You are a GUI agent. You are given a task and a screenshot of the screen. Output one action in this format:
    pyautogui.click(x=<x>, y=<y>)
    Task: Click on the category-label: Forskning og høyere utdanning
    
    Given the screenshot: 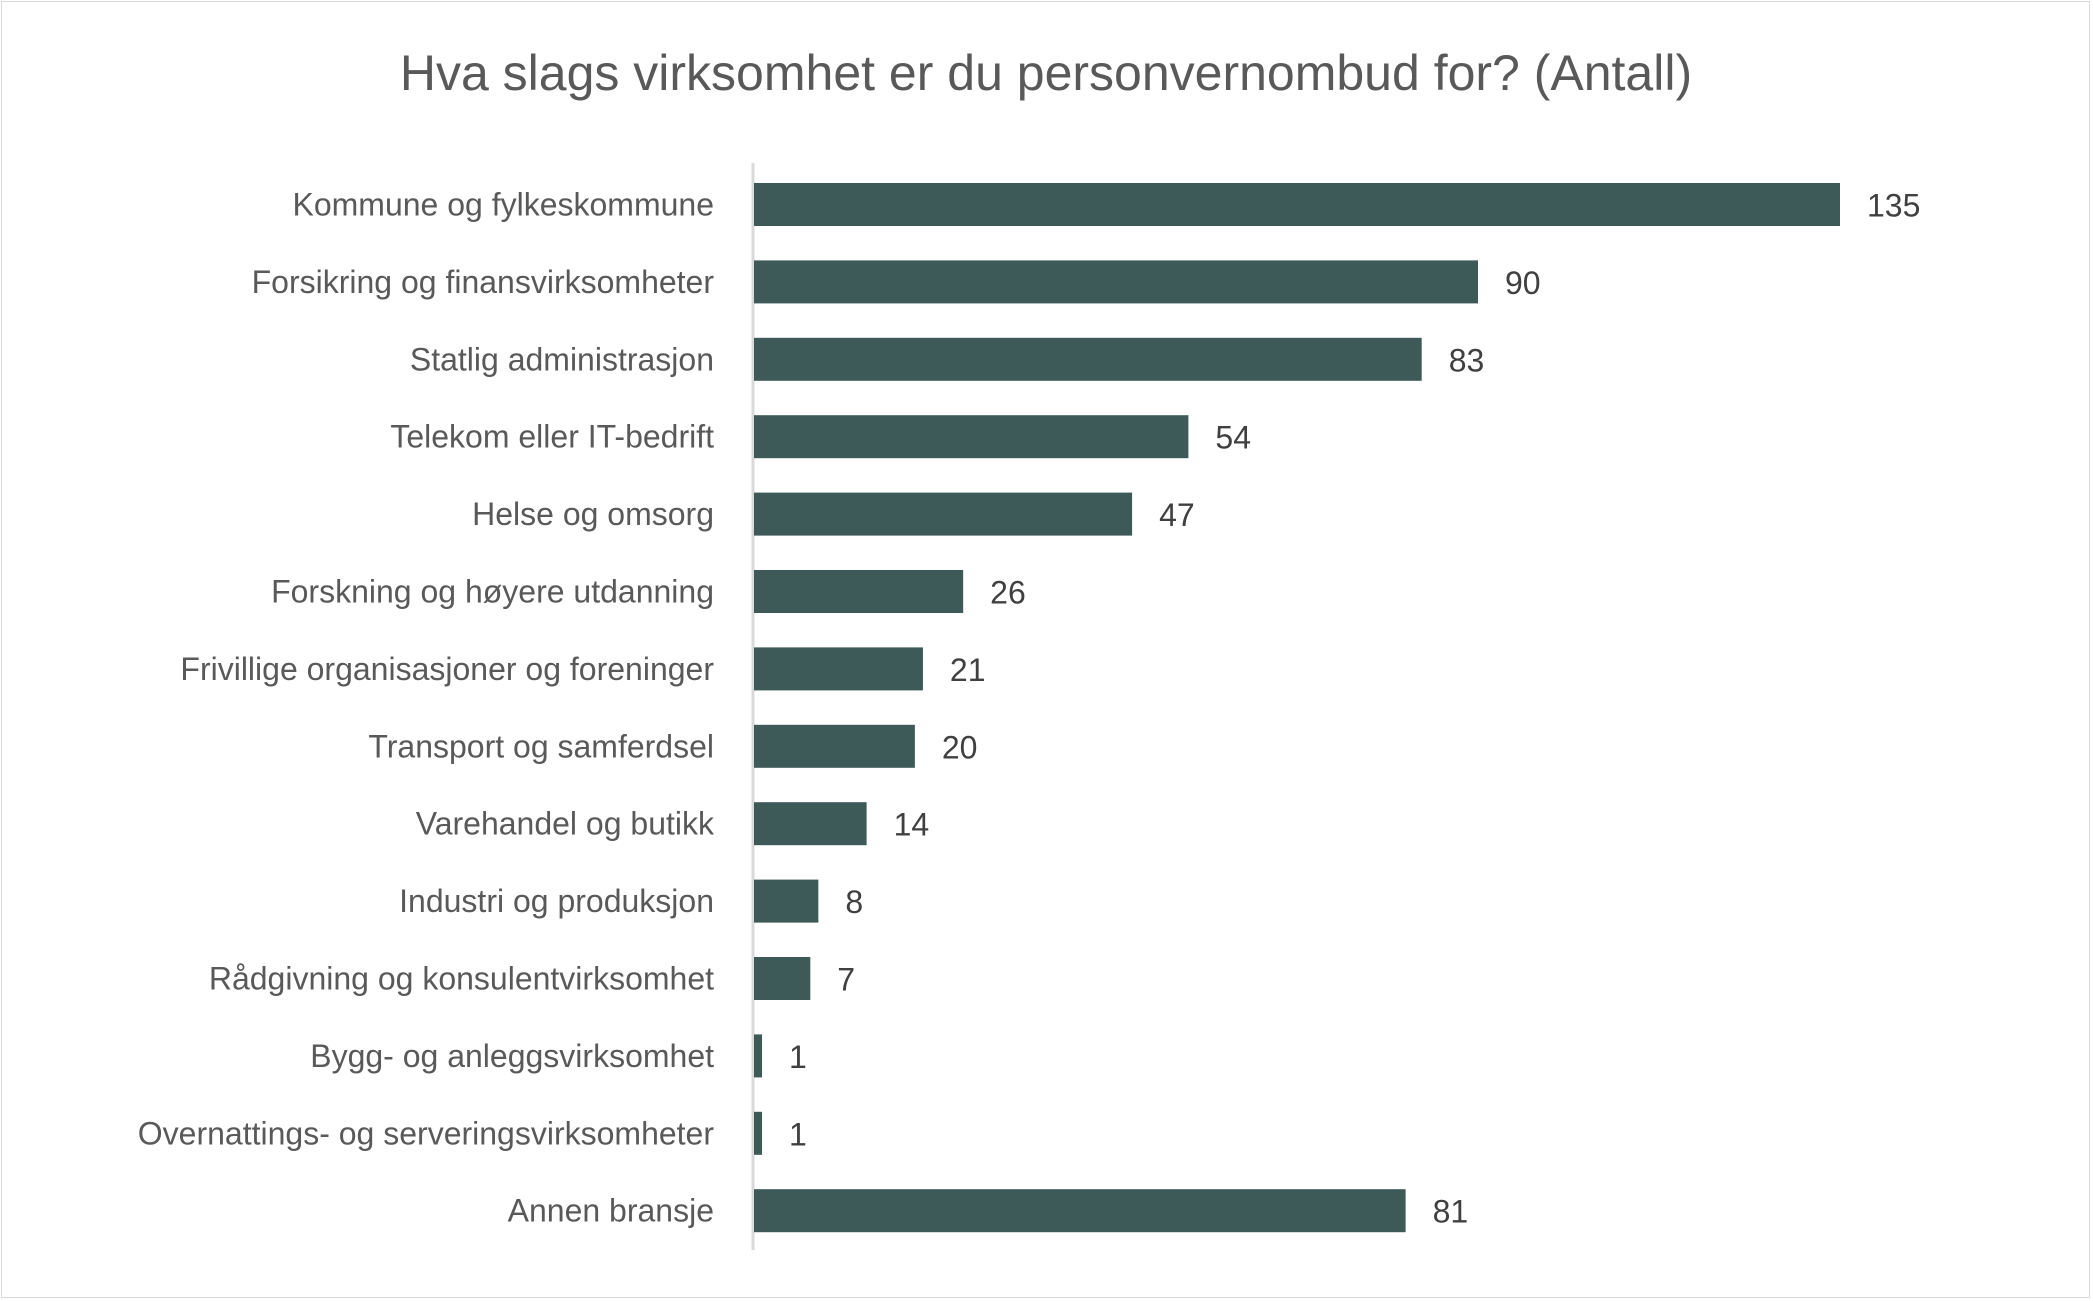 What is the action you would take?
    pyautogui.click(x=492, y=592)
    